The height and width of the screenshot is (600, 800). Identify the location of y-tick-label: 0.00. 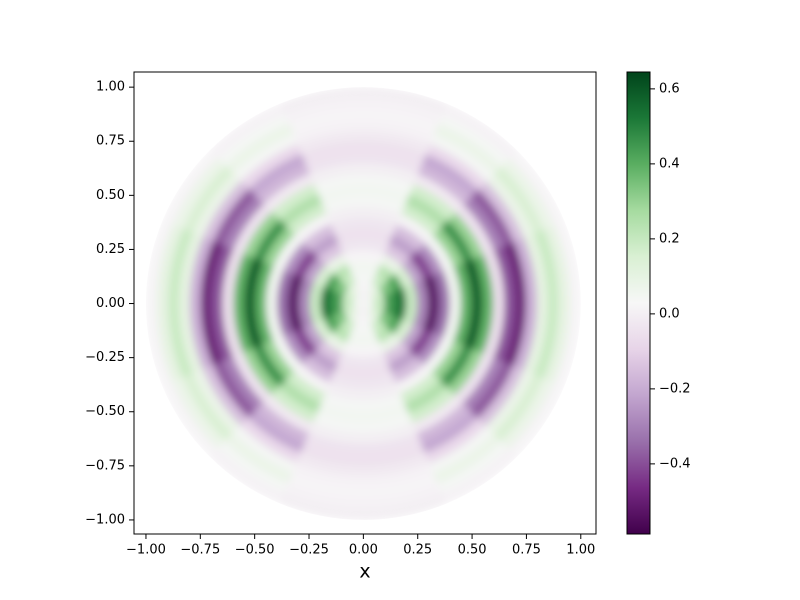
(110, 303).